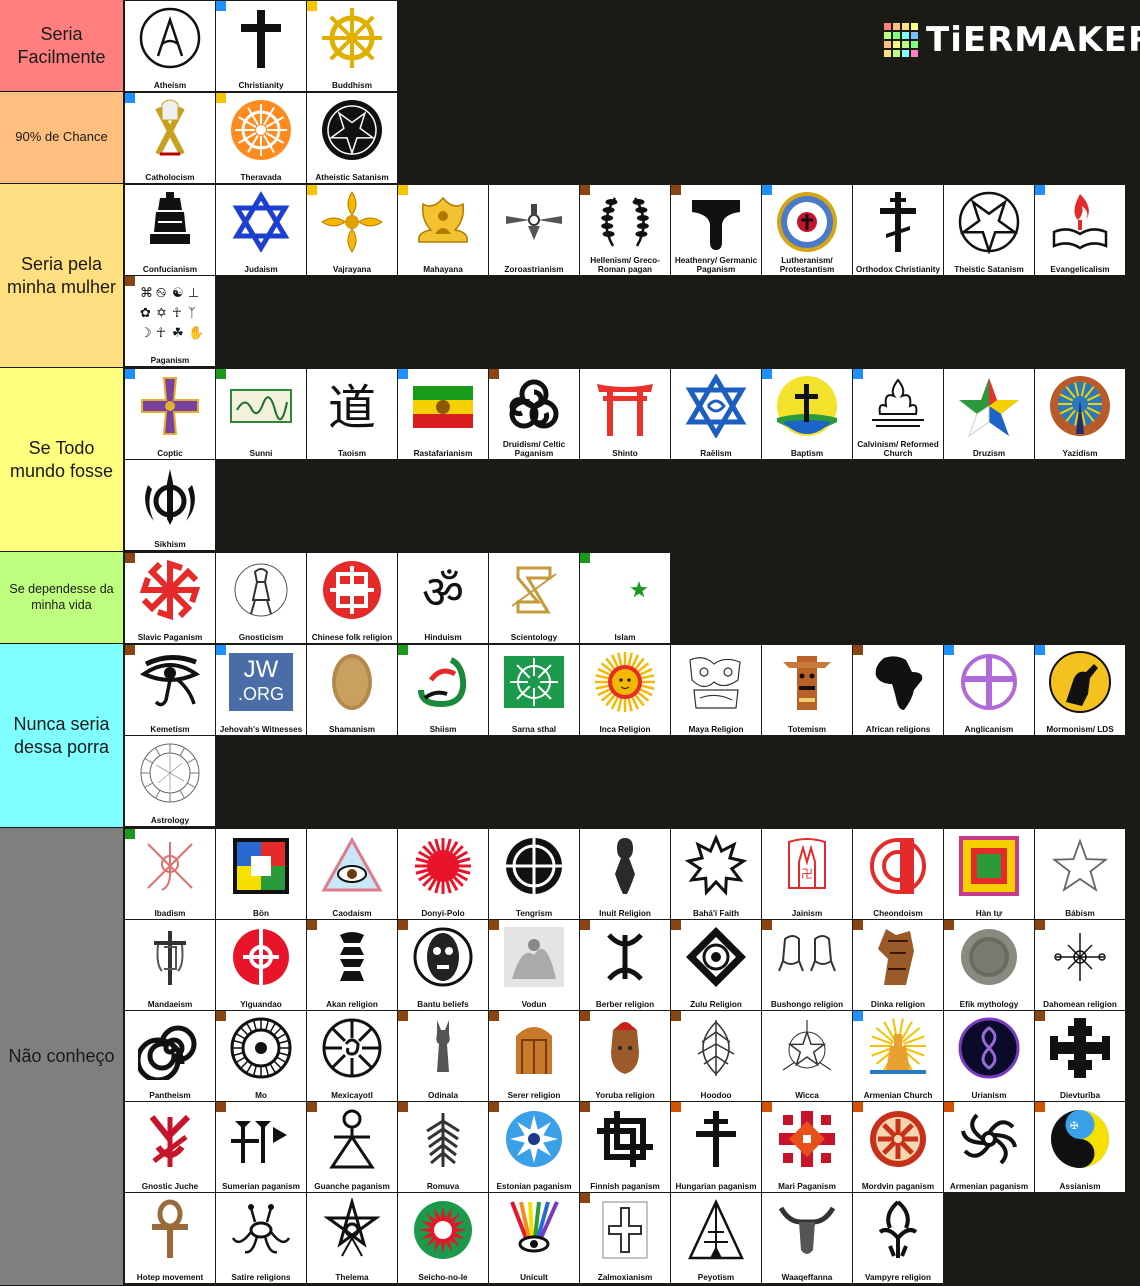  What do you see at coordinates (1080, 414) in the screenshot?
I see `tier-item: Yazidism` at bounding box center [1080, 414].